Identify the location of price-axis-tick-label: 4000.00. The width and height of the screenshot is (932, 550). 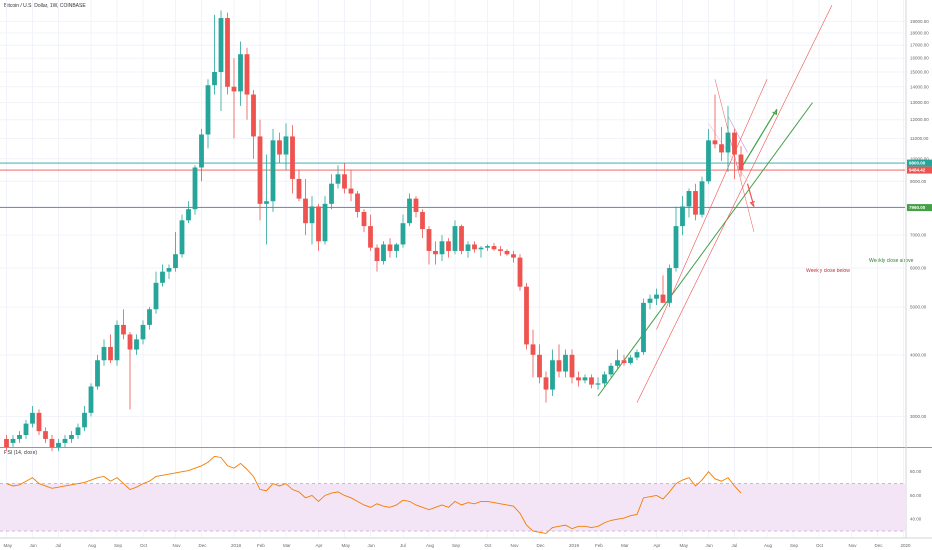
(918, 354).